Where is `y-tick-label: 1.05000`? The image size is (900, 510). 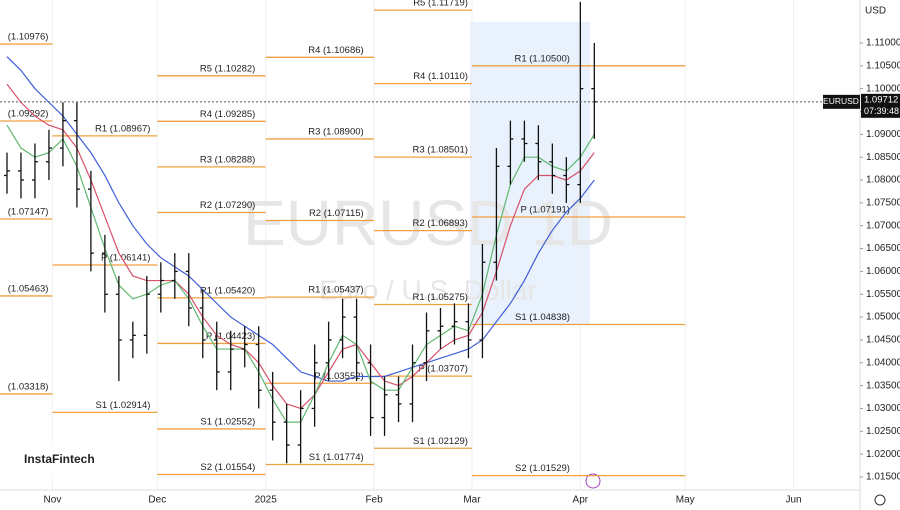
y-tick-label: 1.05000 is located at coordinates (883, 317).